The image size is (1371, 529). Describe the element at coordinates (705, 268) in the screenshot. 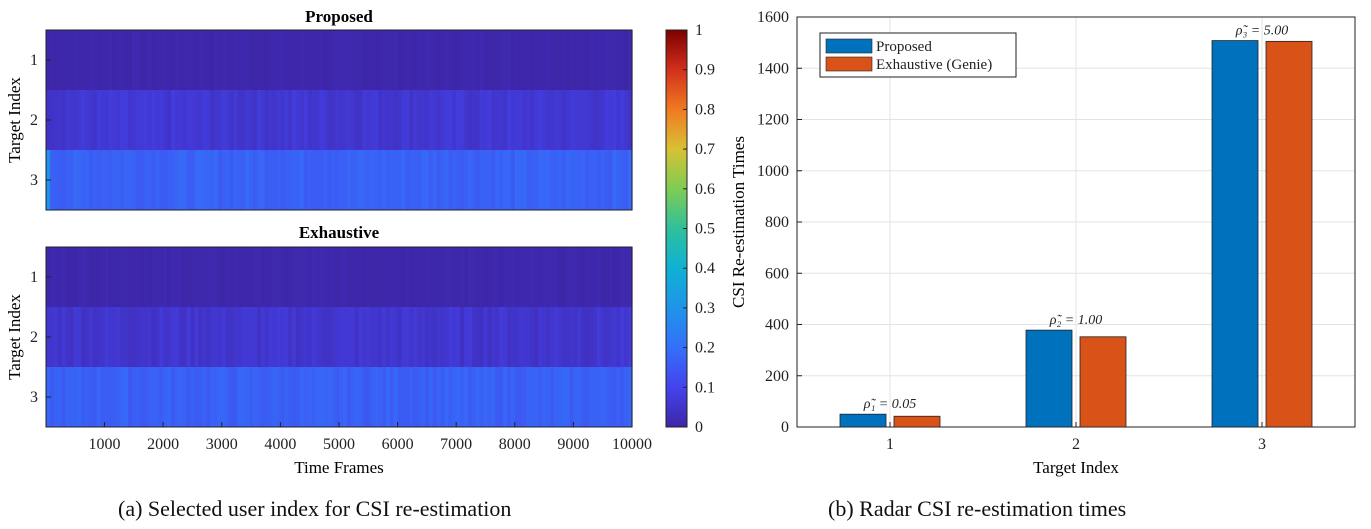

I see `colorbar-tick-label: 0.4` at that location.